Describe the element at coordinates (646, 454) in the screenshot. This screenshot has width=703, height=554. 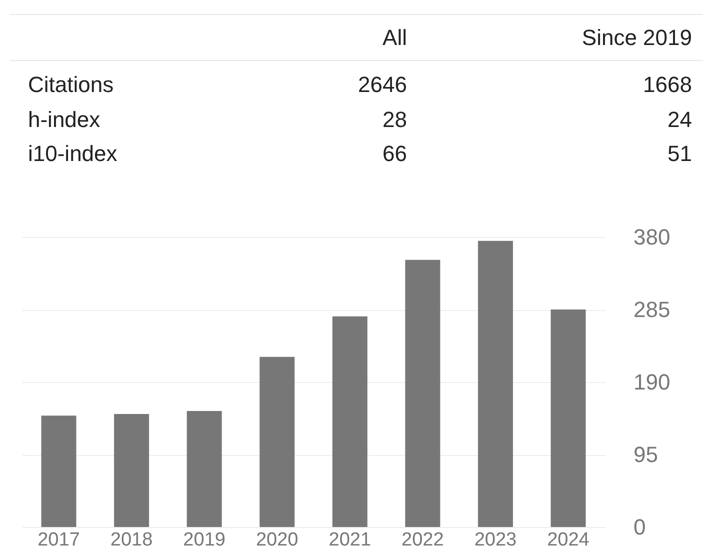
I see `y-tick-label: 95` at that location.